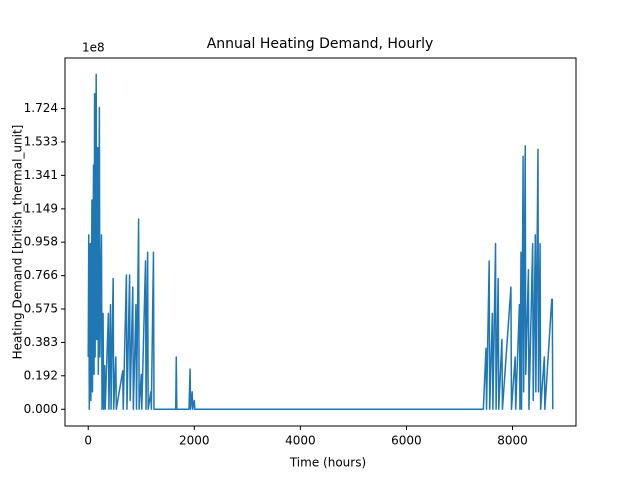  Describe the element at coordinates (327, 463) in the screenshot. I see `x-axis-label: Time (hours)` at that location.